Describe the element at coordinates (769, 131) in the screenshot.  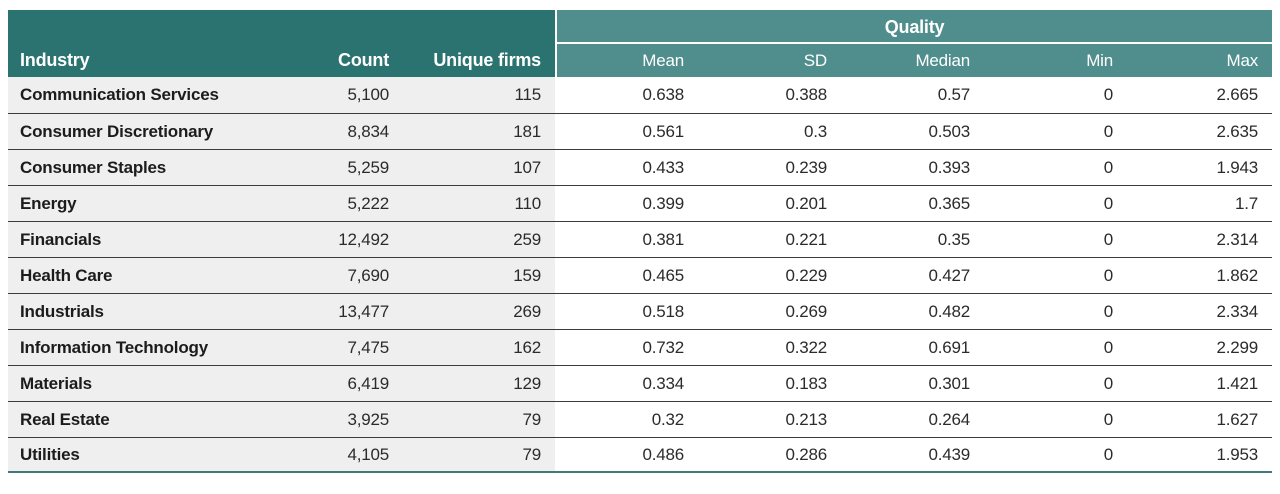
I see `cell-sd: 0.3` at that location.